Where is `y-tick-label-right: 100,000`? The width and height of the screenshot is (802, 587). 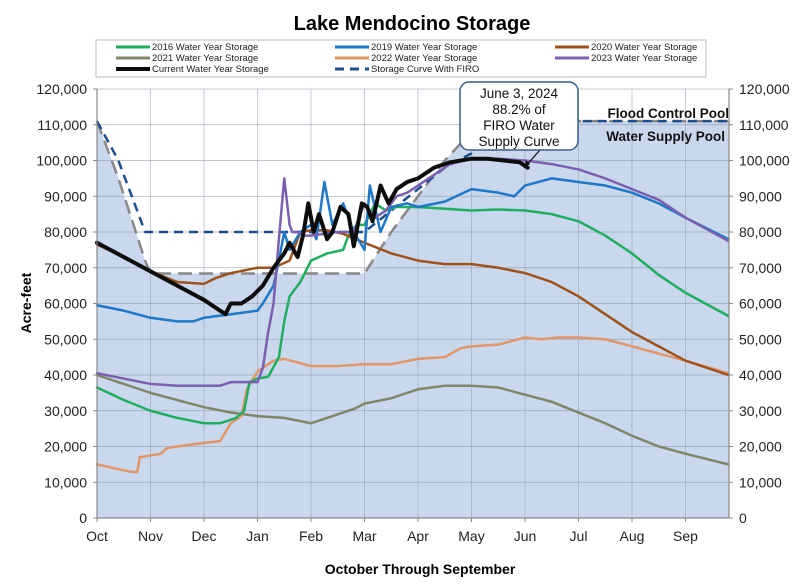 y-tick-label-right: 100,000 is located at coordinates (764, 161).